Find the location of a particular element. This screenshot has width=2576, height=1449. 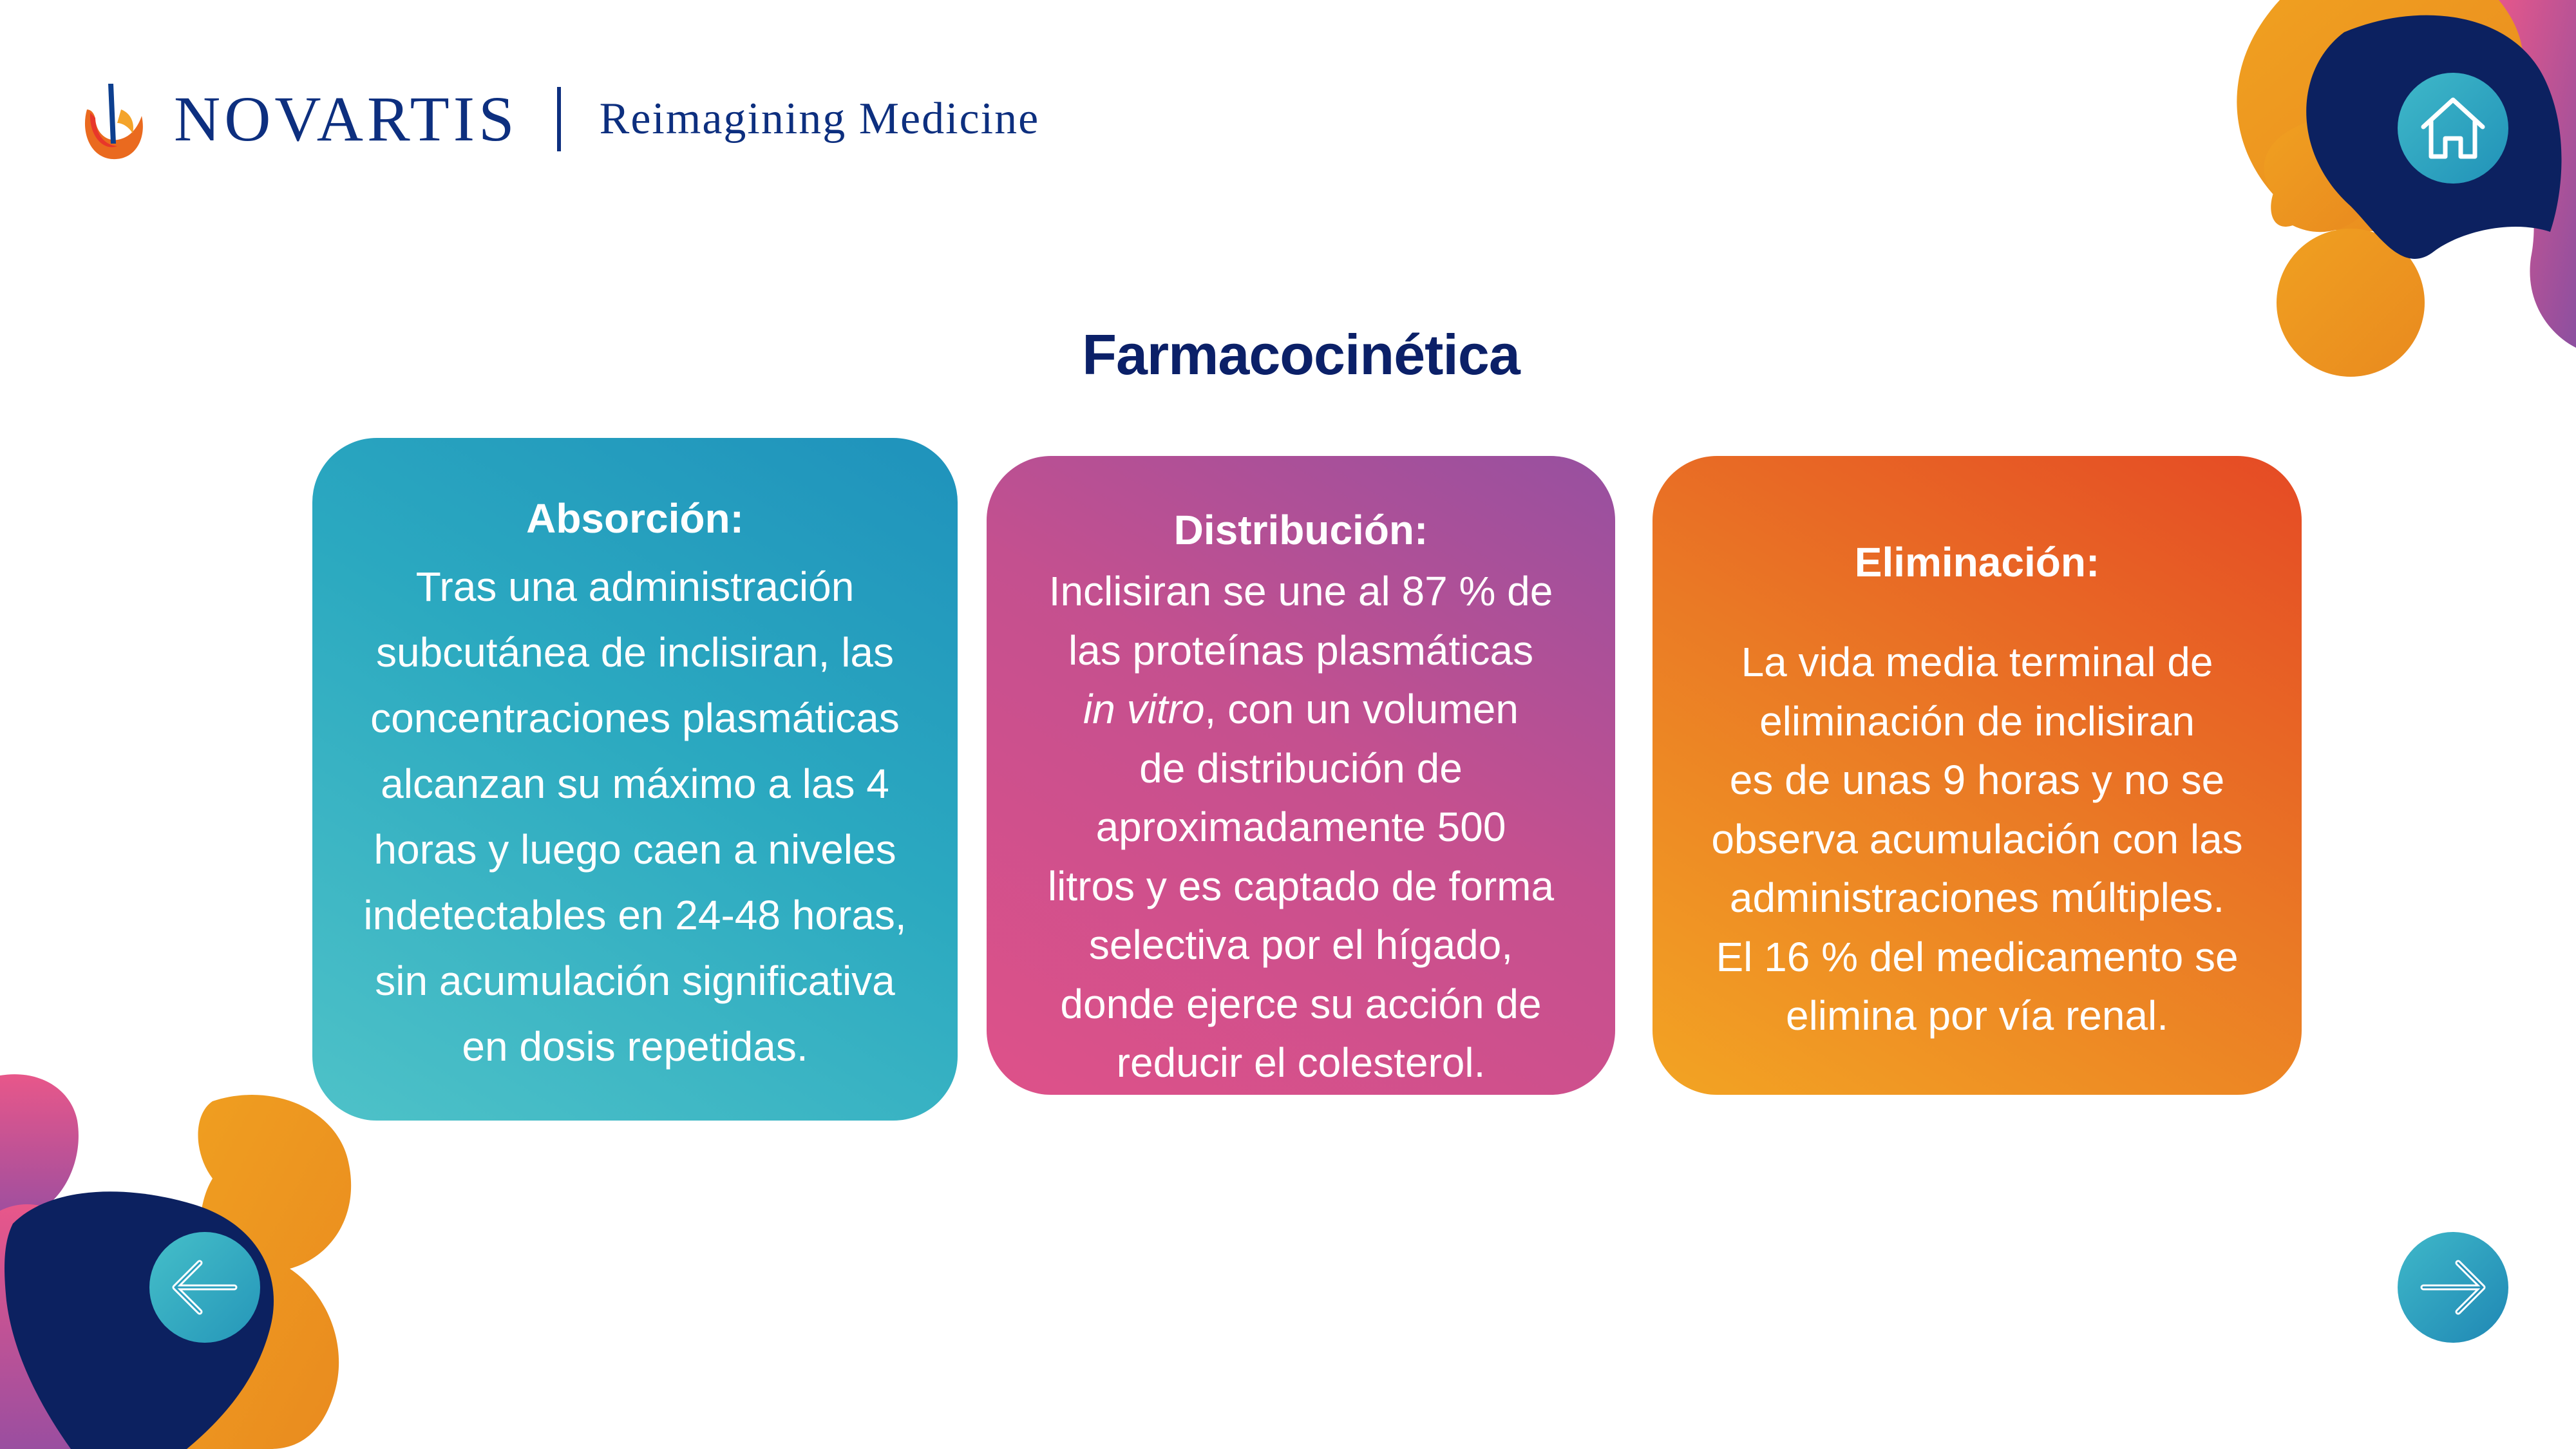

card-distribucion-line-rest: , con un volumen is located at coordinates (1362, 709).